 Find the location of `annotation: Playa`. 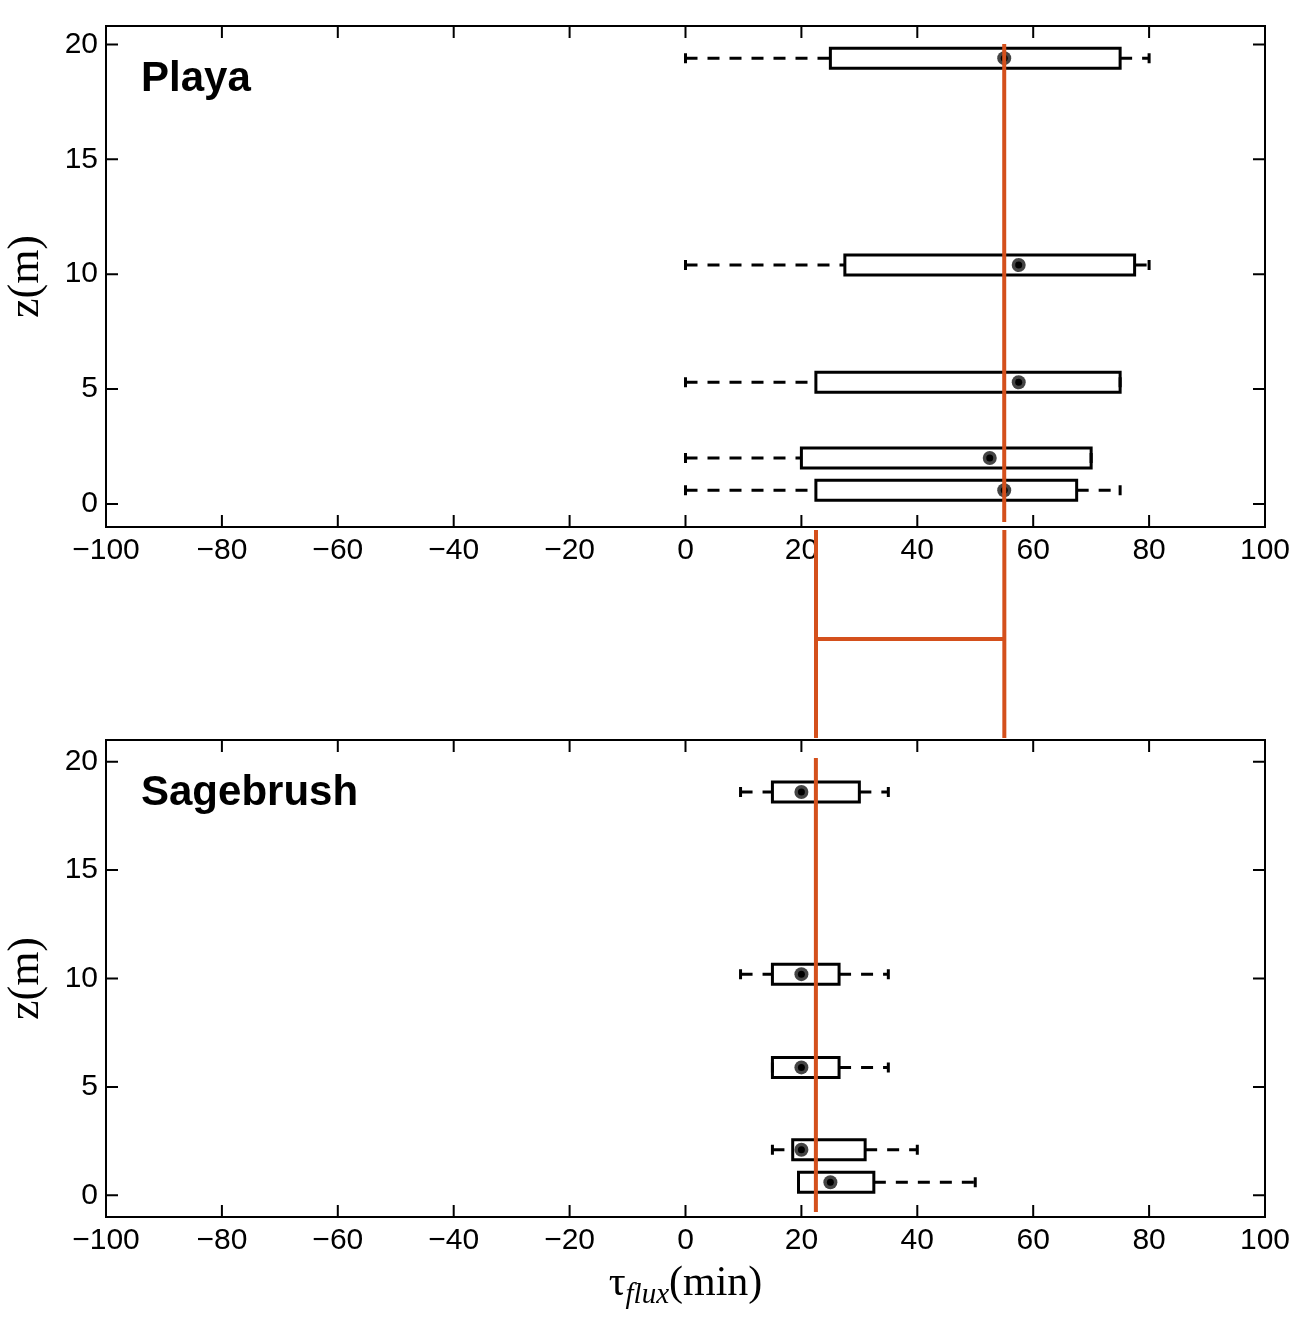

annotation: Playa is located at coordinates (196, 76).